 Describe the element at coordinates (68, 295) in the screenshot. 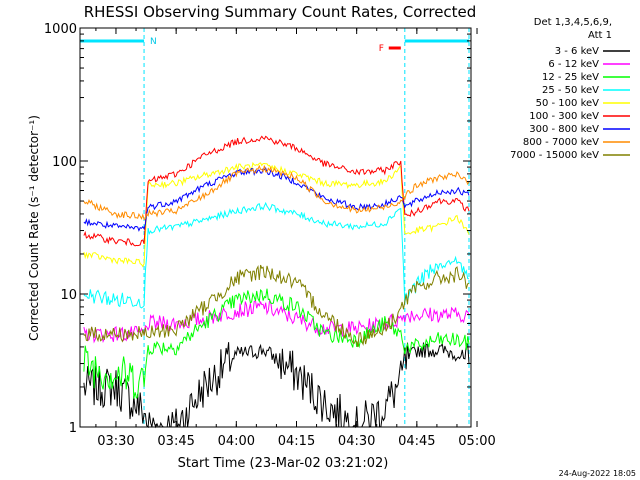

I see `y-tick-label: 10` at that location.